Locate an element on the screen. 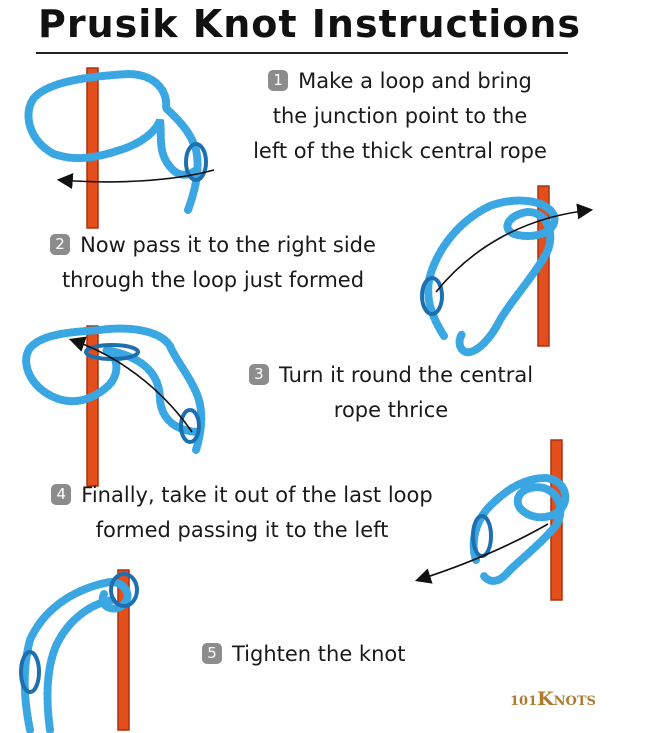 This screenshot has height=733, width=650. step-2-line-1: Now pass it to the right side is located at coordinates (228, 245).